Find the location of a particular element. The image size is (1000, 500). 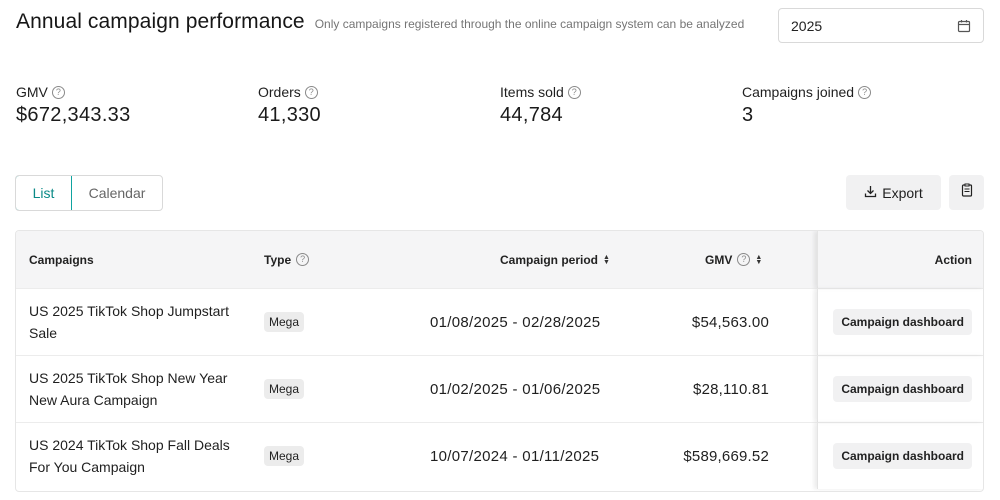

clipboard-icon is located at coordinates (967, 192).